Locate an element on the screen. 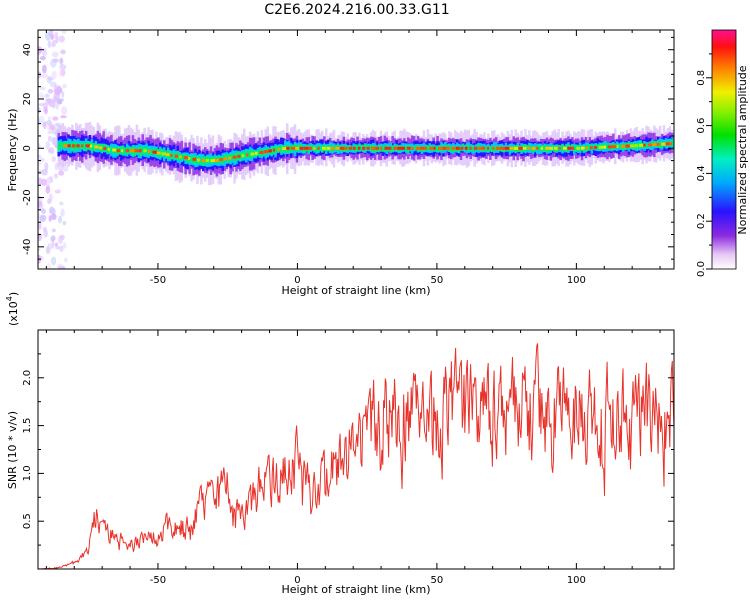  heatmap-y-label: Frequency (Hz) is located at coordinates (12, 150).